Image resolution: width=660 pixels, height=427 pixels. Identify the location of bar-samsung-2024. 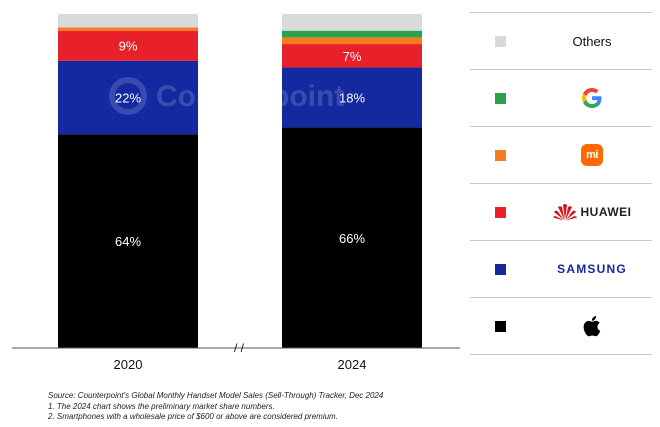
(352, 97).